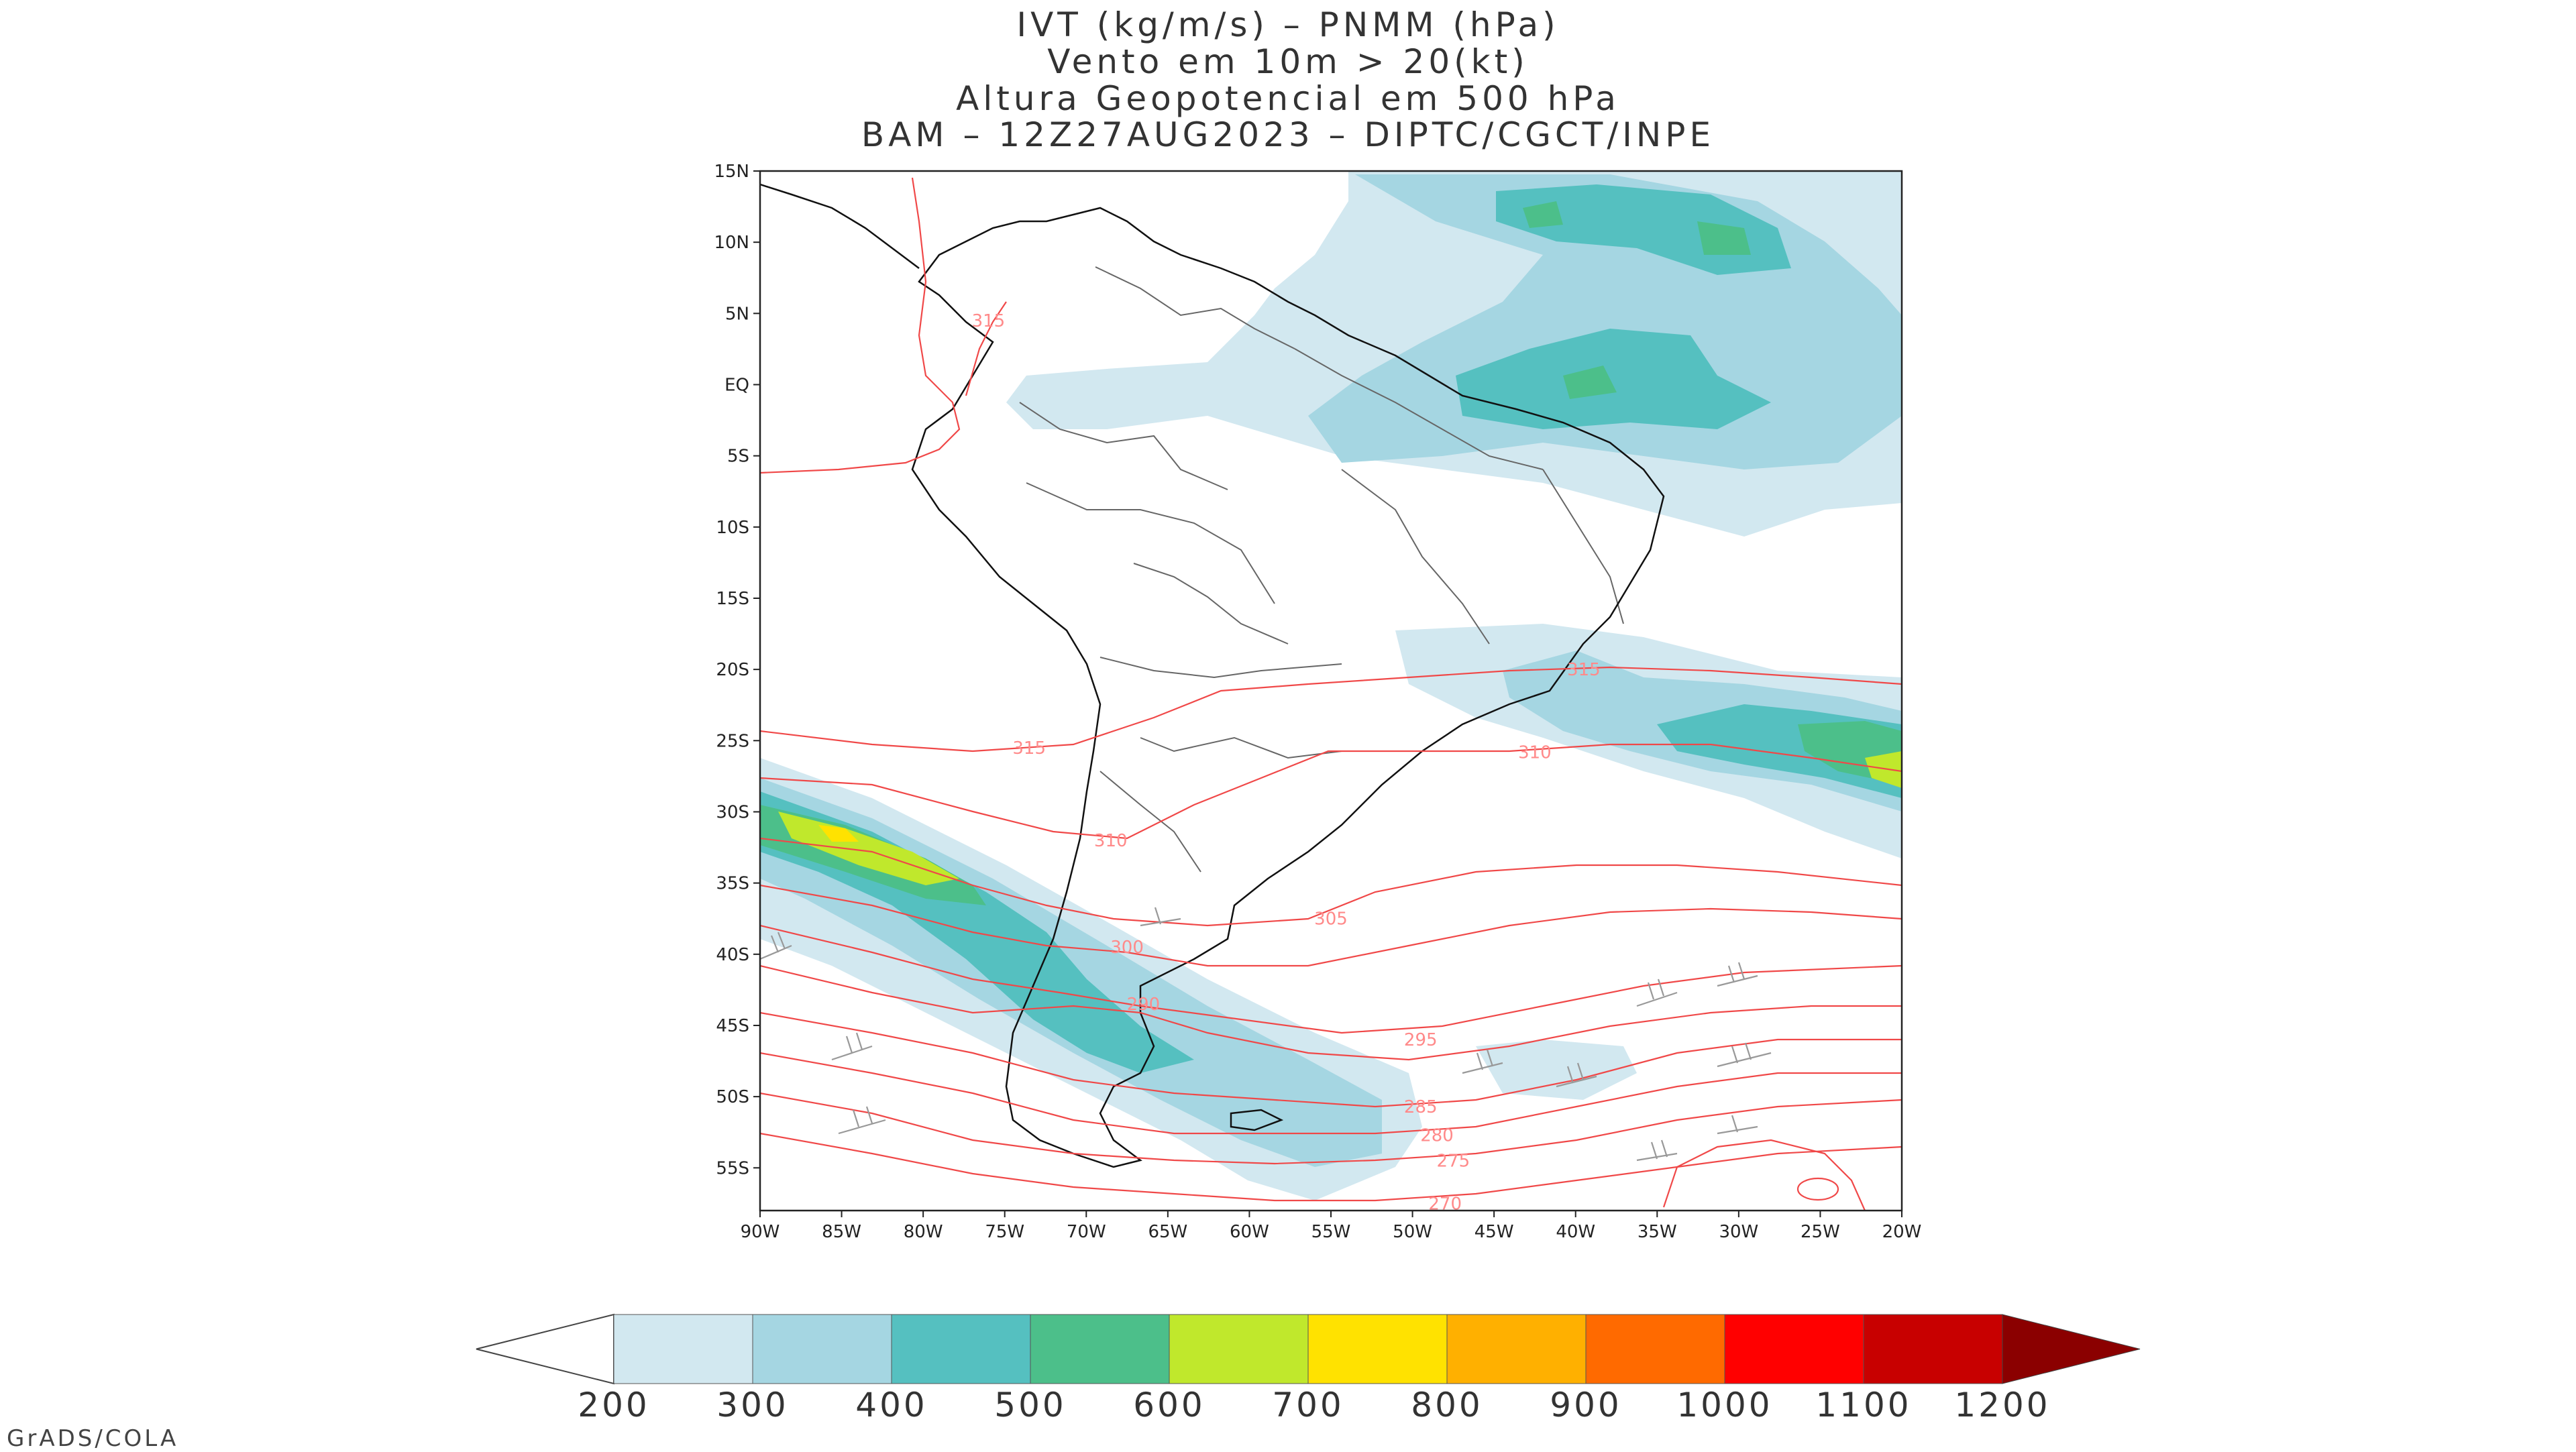 The height and width of the screenshot is (1452, 2576). Describe the element at coordinates (840, 226) in the screenshot. I see `central-america-coast` at that location.